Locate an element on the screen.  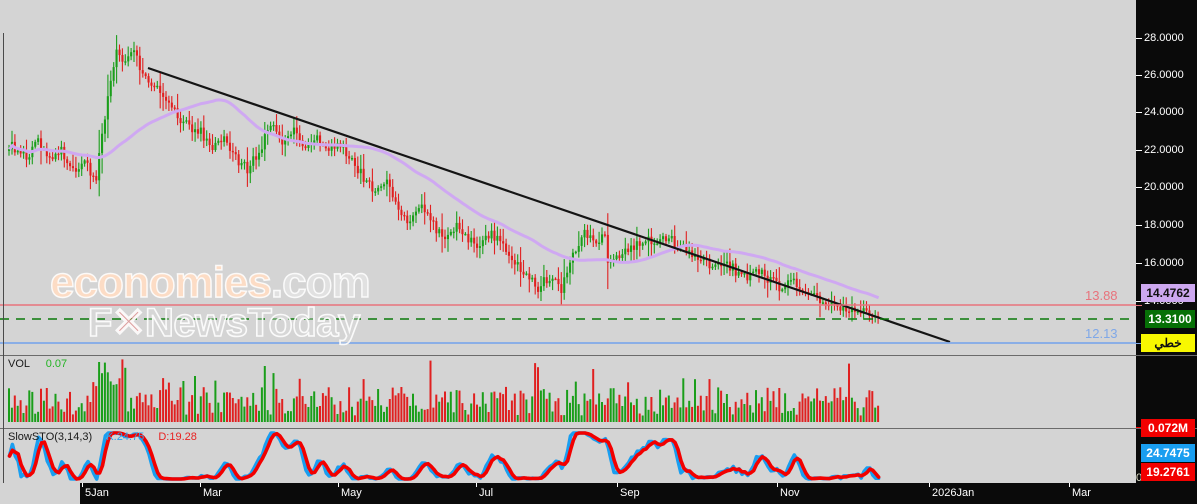
y-tick-5: 18.0000 is located at coordinates (1166, 225).